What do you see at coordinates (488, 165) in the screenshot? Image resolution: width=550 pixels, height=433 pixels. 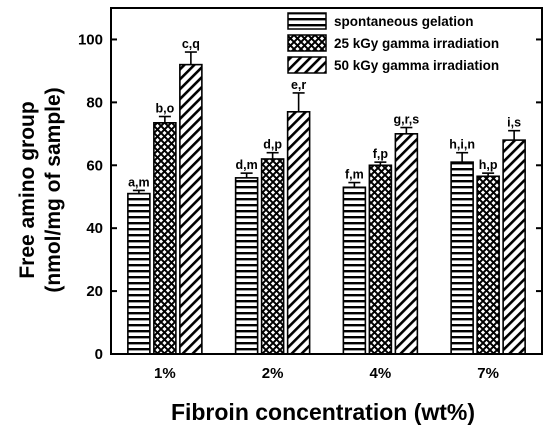 I see `data-label: h,p` at bounding box center [488, 165].